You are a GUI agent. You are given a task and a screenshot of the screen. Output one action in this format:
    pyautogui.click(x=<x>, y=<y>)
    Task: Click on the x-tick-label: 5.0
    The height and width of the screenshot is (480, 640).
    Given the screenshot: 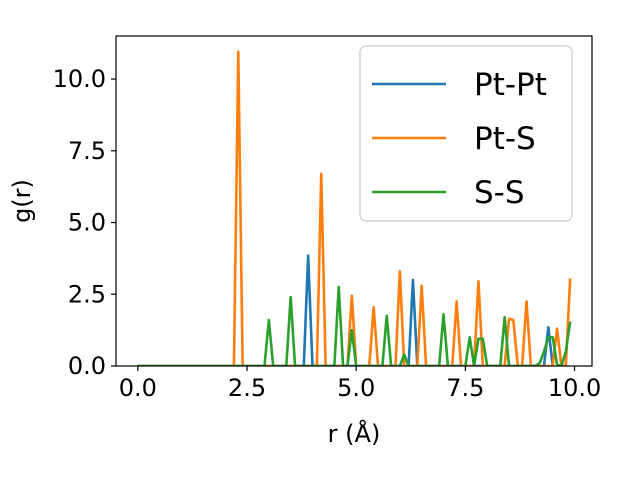 What is the action you would take?
    pyautogui.click(x=356, y=388)
    